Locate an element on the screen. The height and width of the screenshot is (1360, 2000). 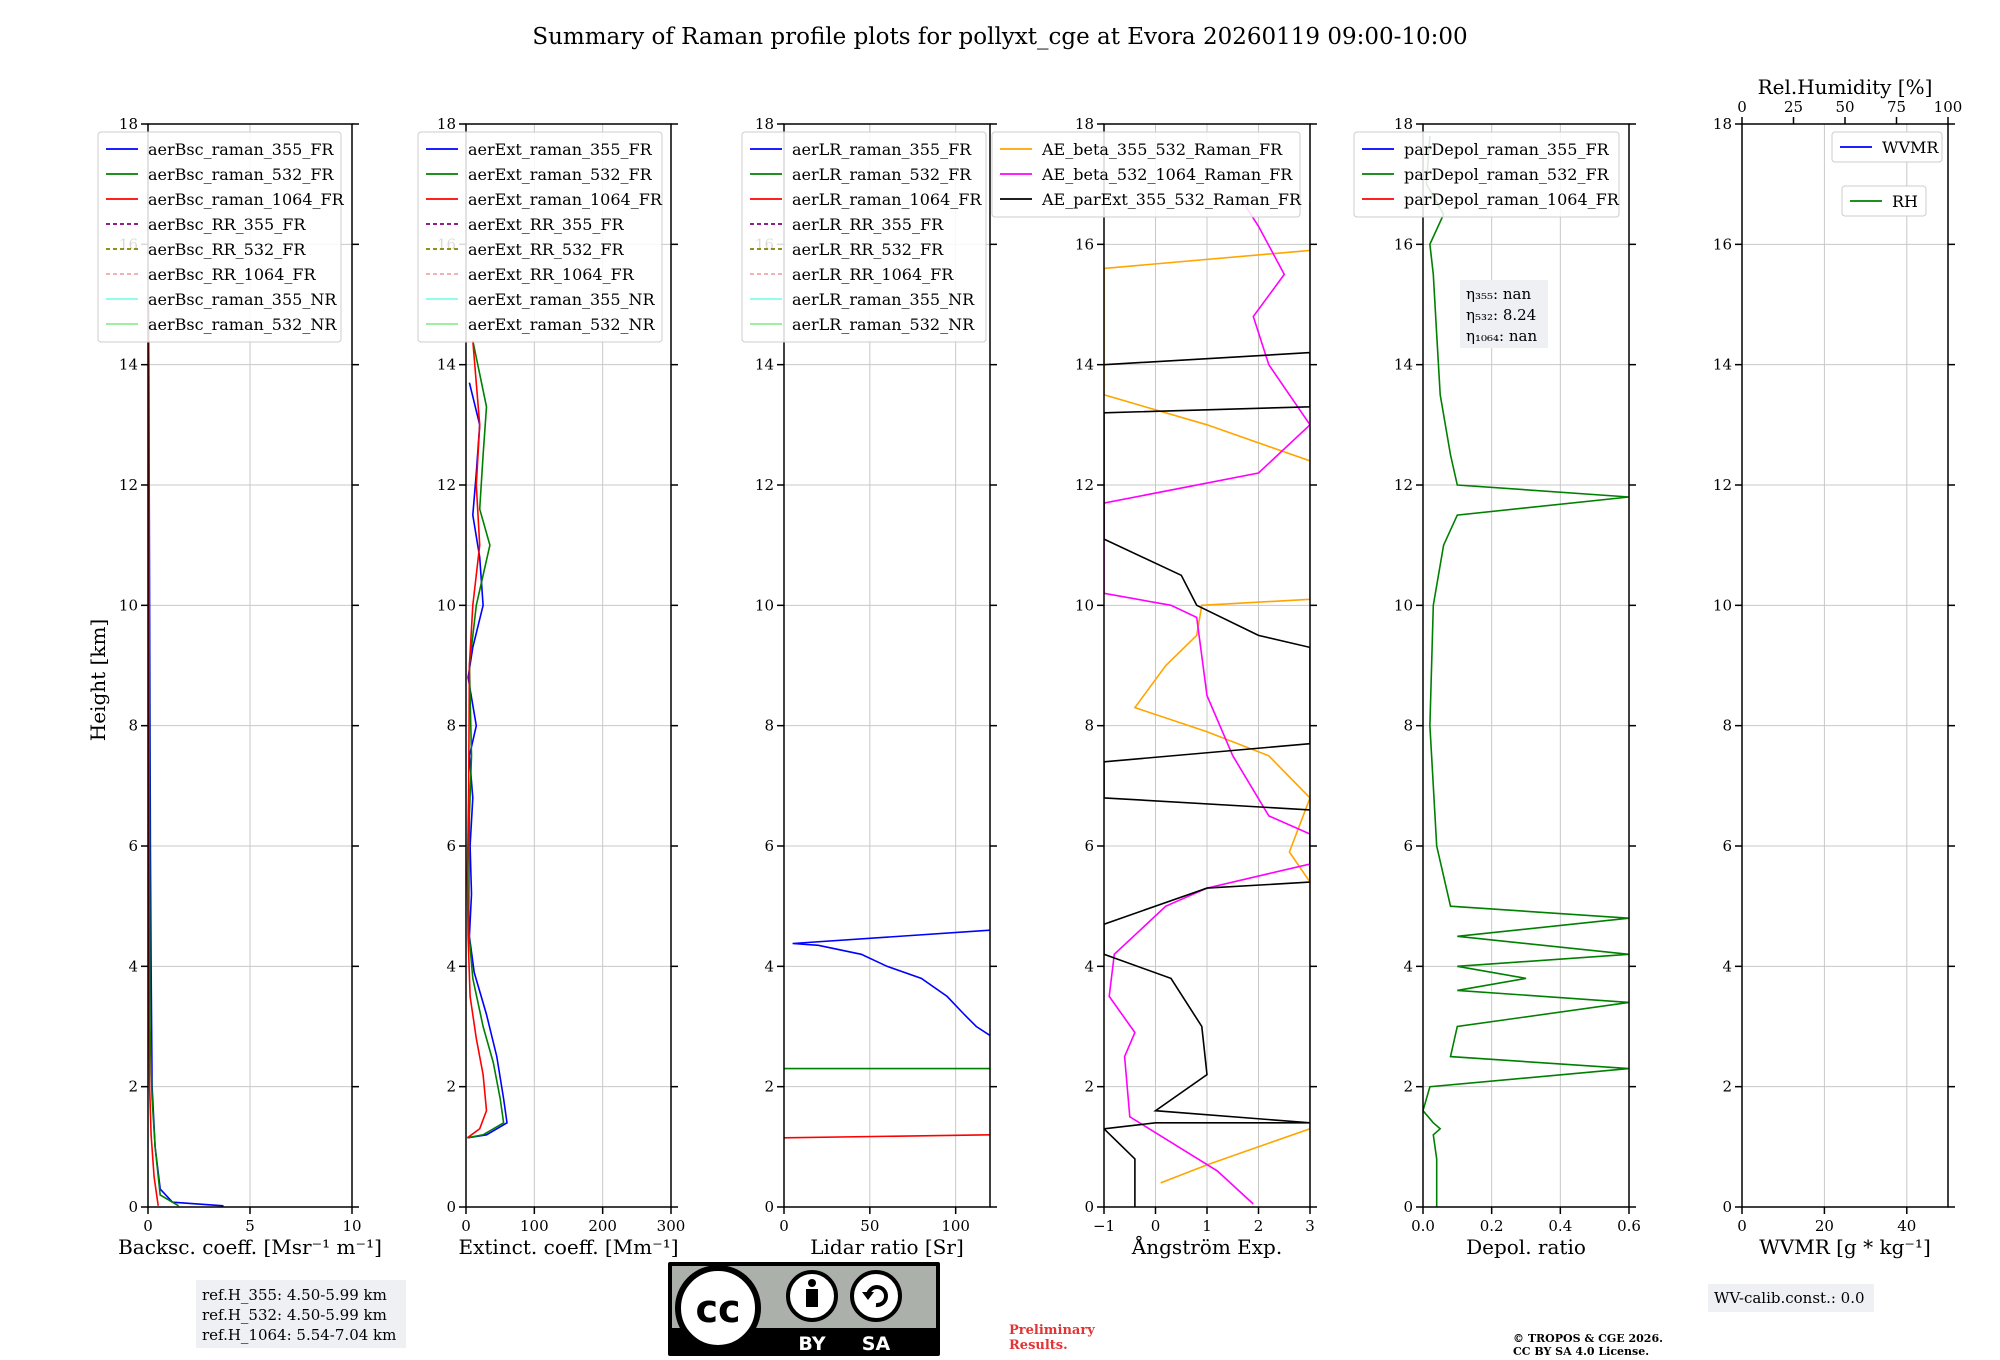
legend-entry-ae: AE_beta_355_532_Raman_FR is located at coordinates (1162, 149).